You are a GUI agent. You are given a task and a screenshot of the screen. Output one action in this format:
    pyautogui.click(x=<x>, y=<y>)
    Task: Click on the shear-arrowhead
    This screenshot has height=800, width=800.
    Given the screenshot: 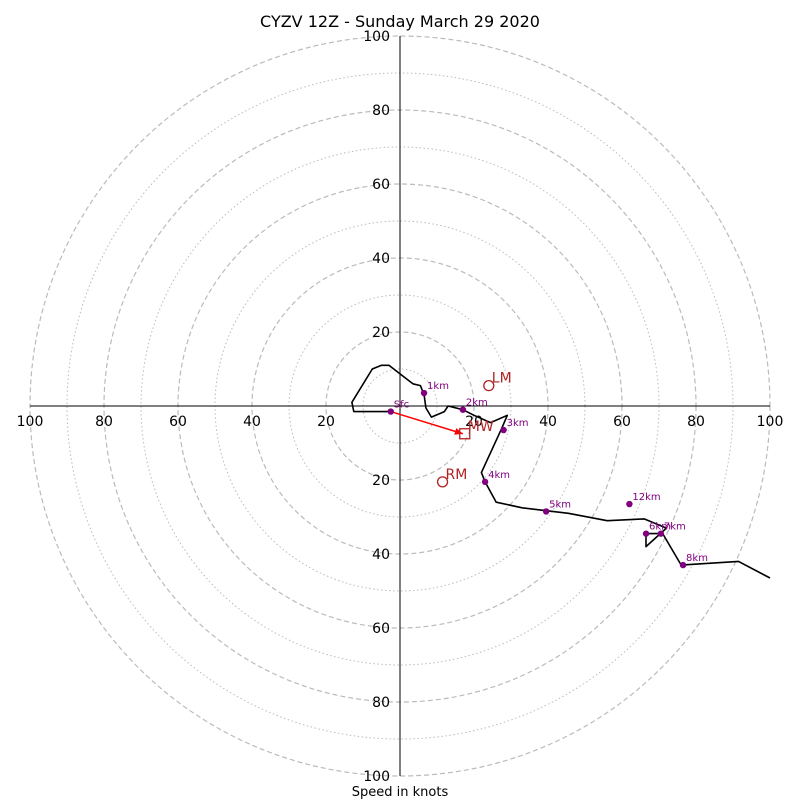 What is the action you would take?
    pyautogui.click(x=458, y=431)
    